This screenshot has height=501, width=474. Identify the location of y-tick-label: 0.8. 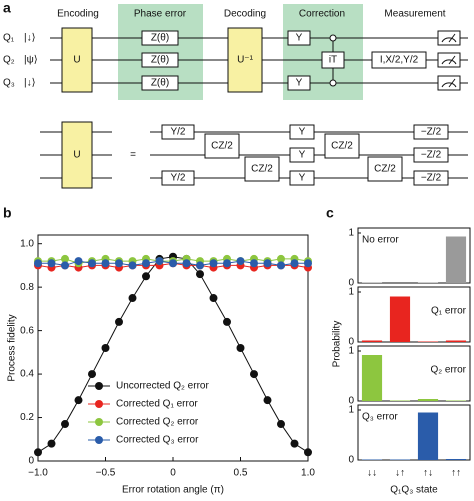
(27, 287).